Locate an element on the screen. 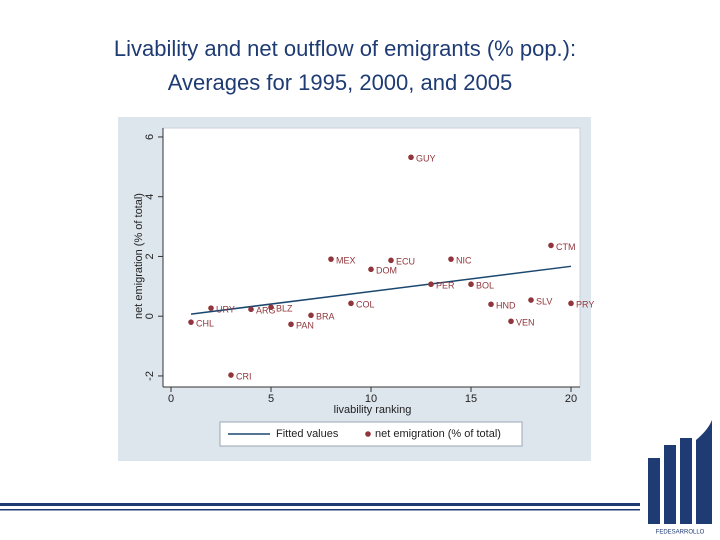  point-label: PAN is located at coordinates (305, 326).